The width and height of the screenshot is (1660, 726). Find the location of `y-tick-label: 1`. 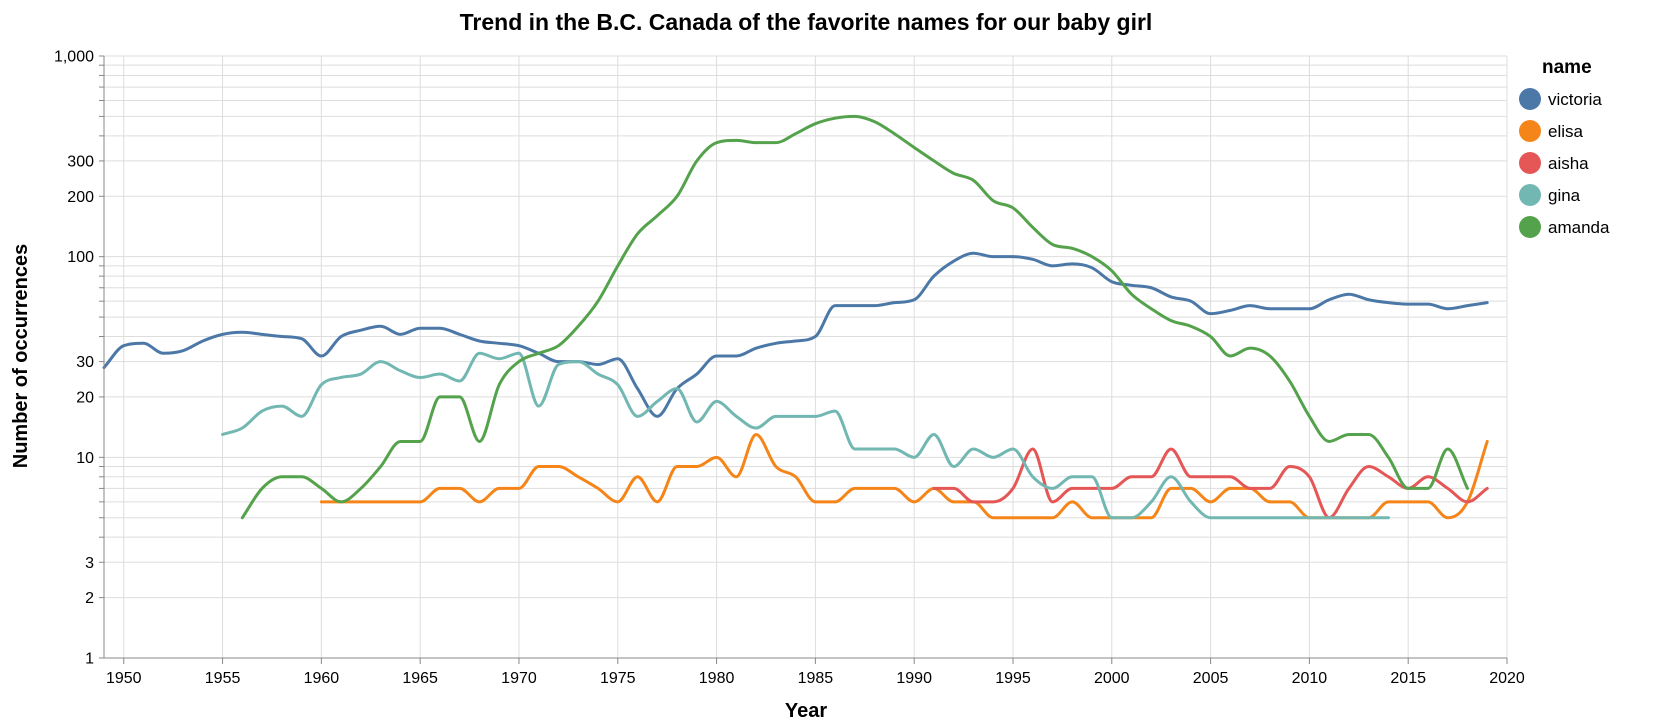

y-tick-label: 1 is located at coordinates (89, 659).